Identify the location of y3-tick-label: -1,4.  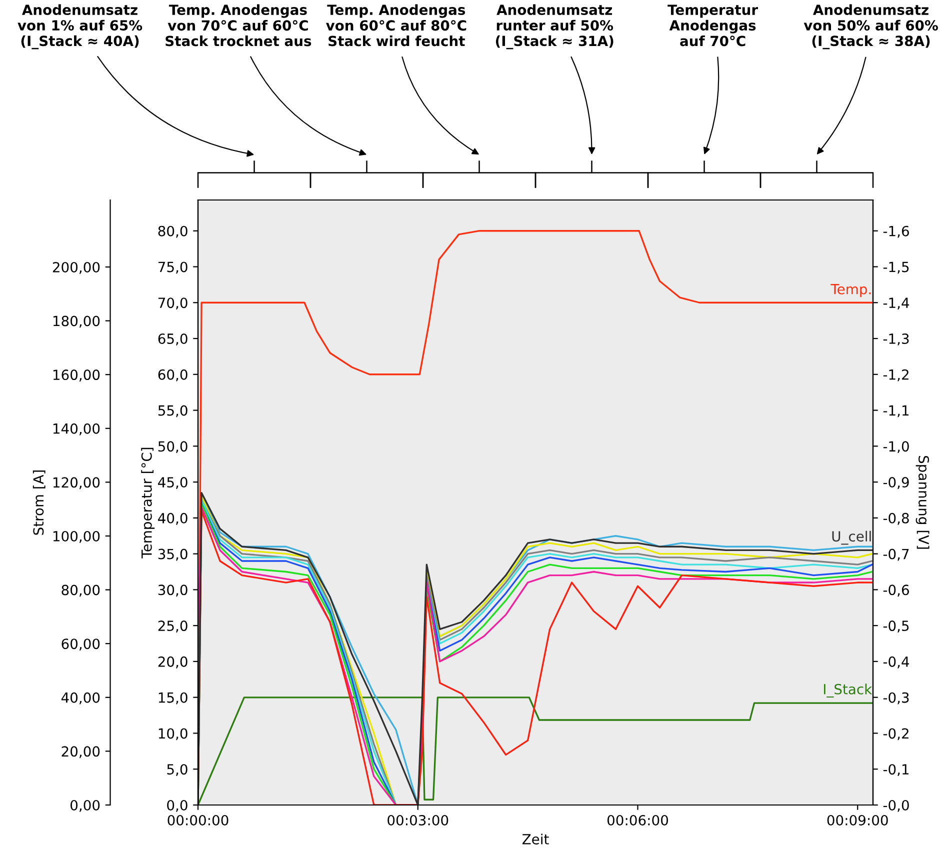
(896, 304).